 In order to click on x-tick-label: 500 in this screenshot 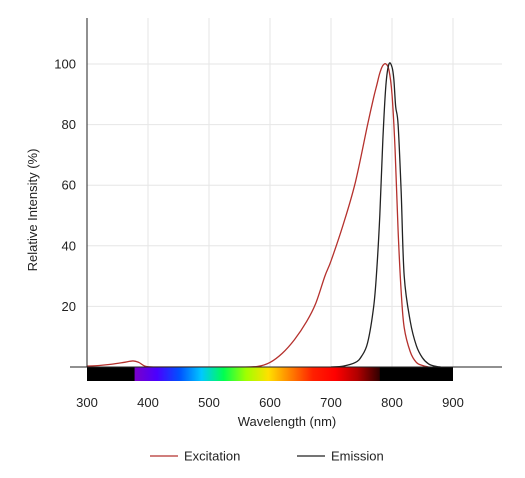, I will do `click(209, 402)`.